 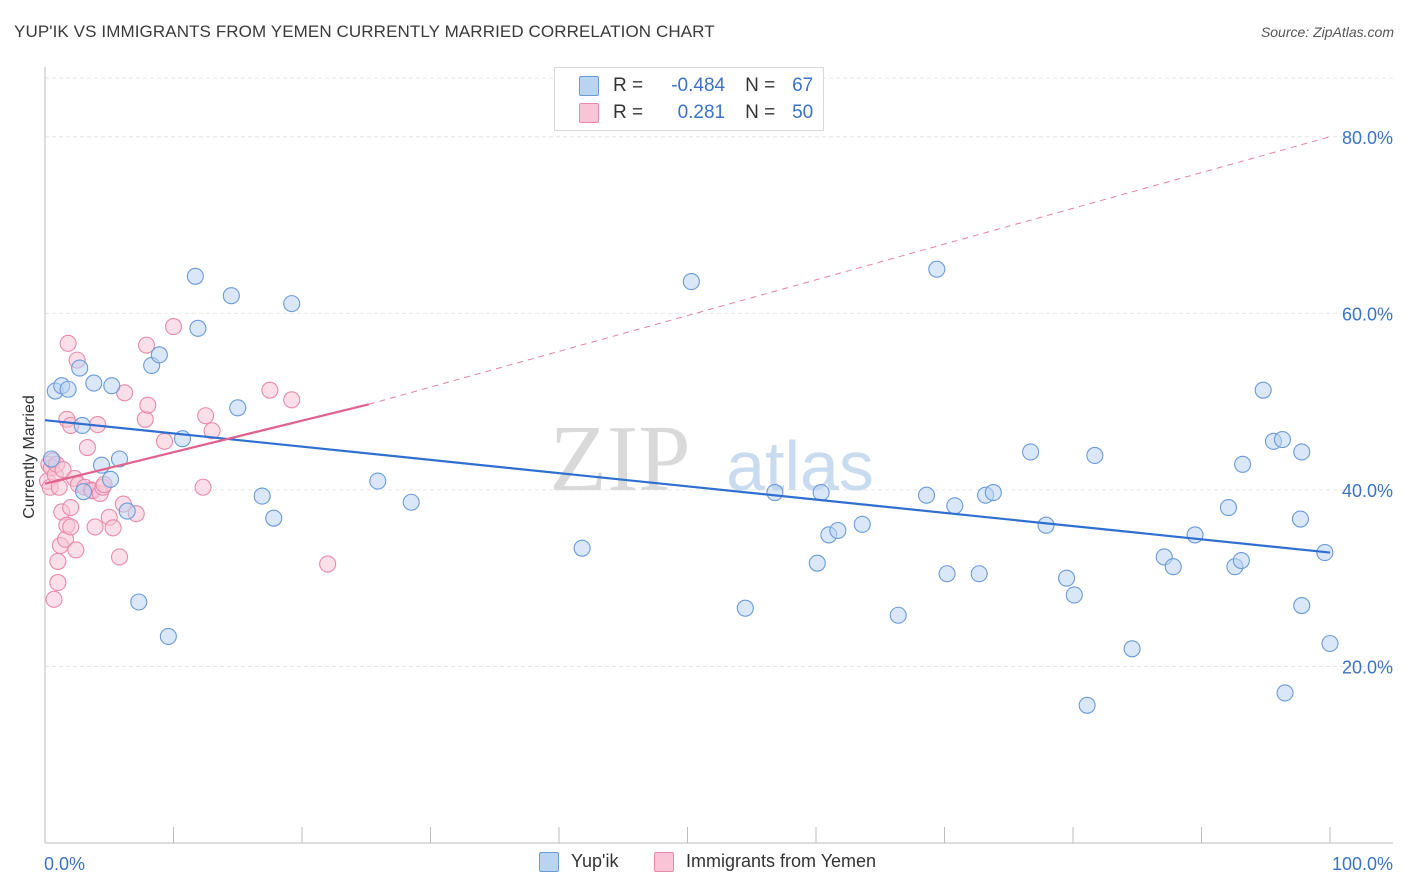 I want to click on legend-n-value: 50, so click(x=803, y=112).